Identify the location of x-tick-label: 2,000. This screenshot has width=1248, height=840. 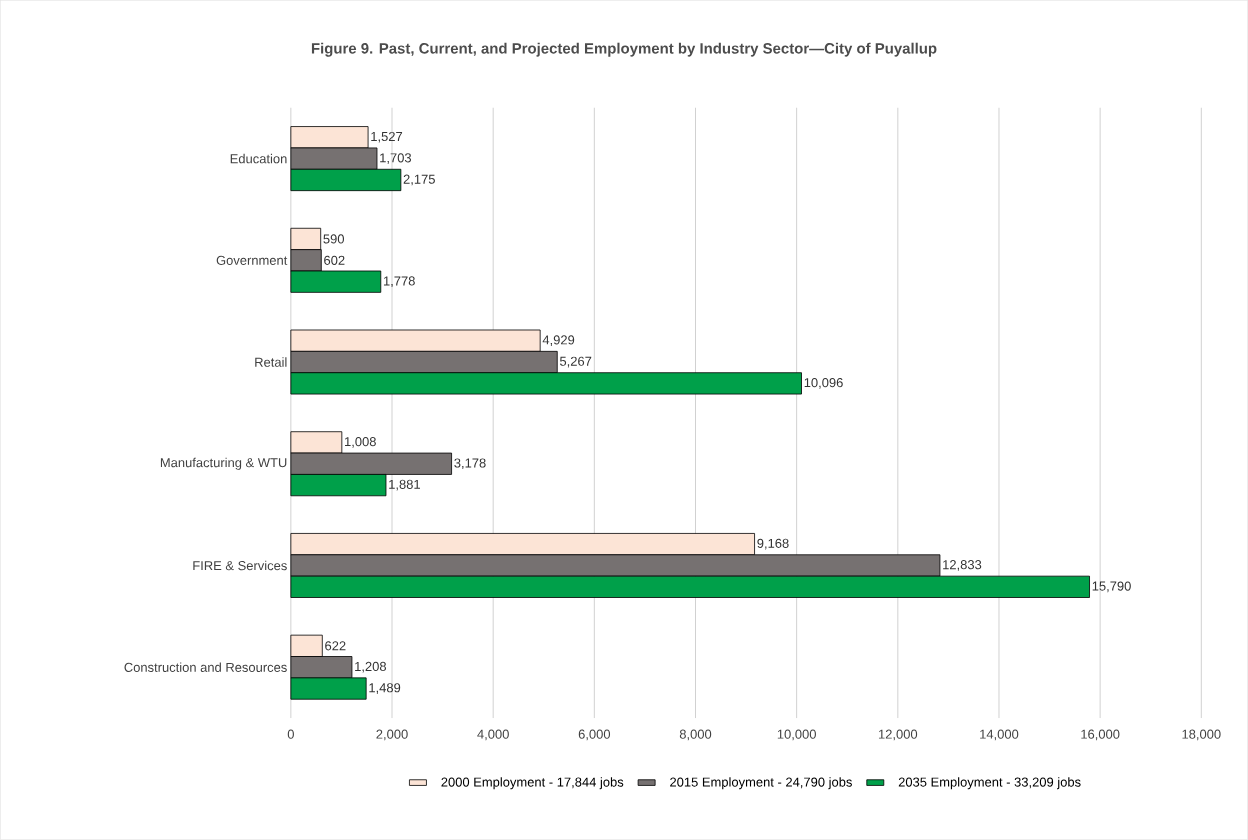
(392, 735).